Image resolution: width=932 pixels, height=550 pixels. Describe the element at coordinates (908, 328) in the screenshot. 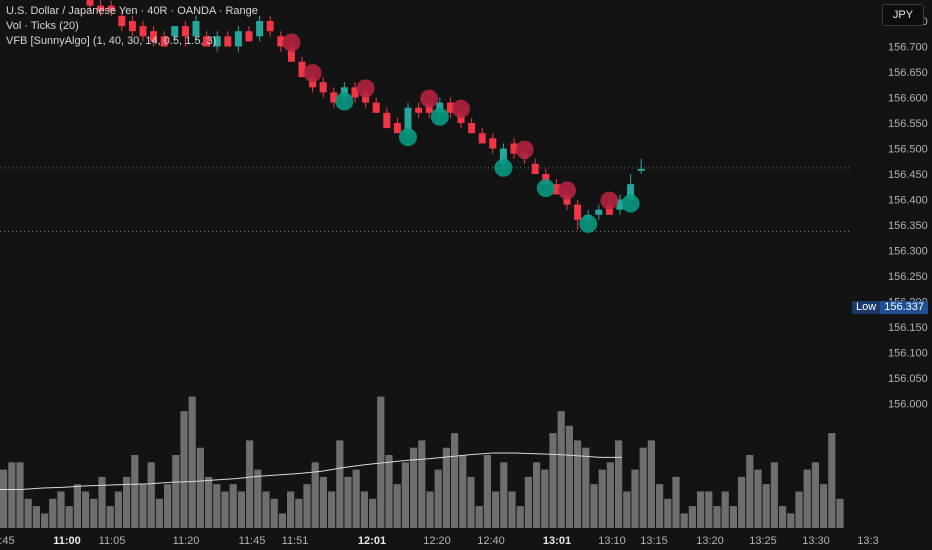

I see `y-tick-label: 156.150` at that location.